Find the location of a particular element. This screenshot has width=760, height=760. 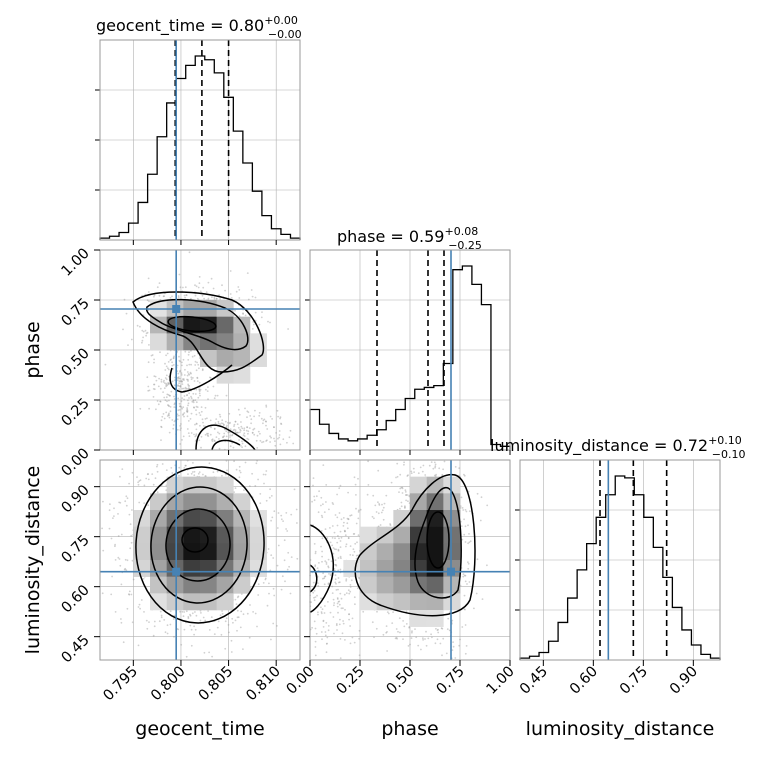

contour-left-inner is located at coordinates (313, 578).